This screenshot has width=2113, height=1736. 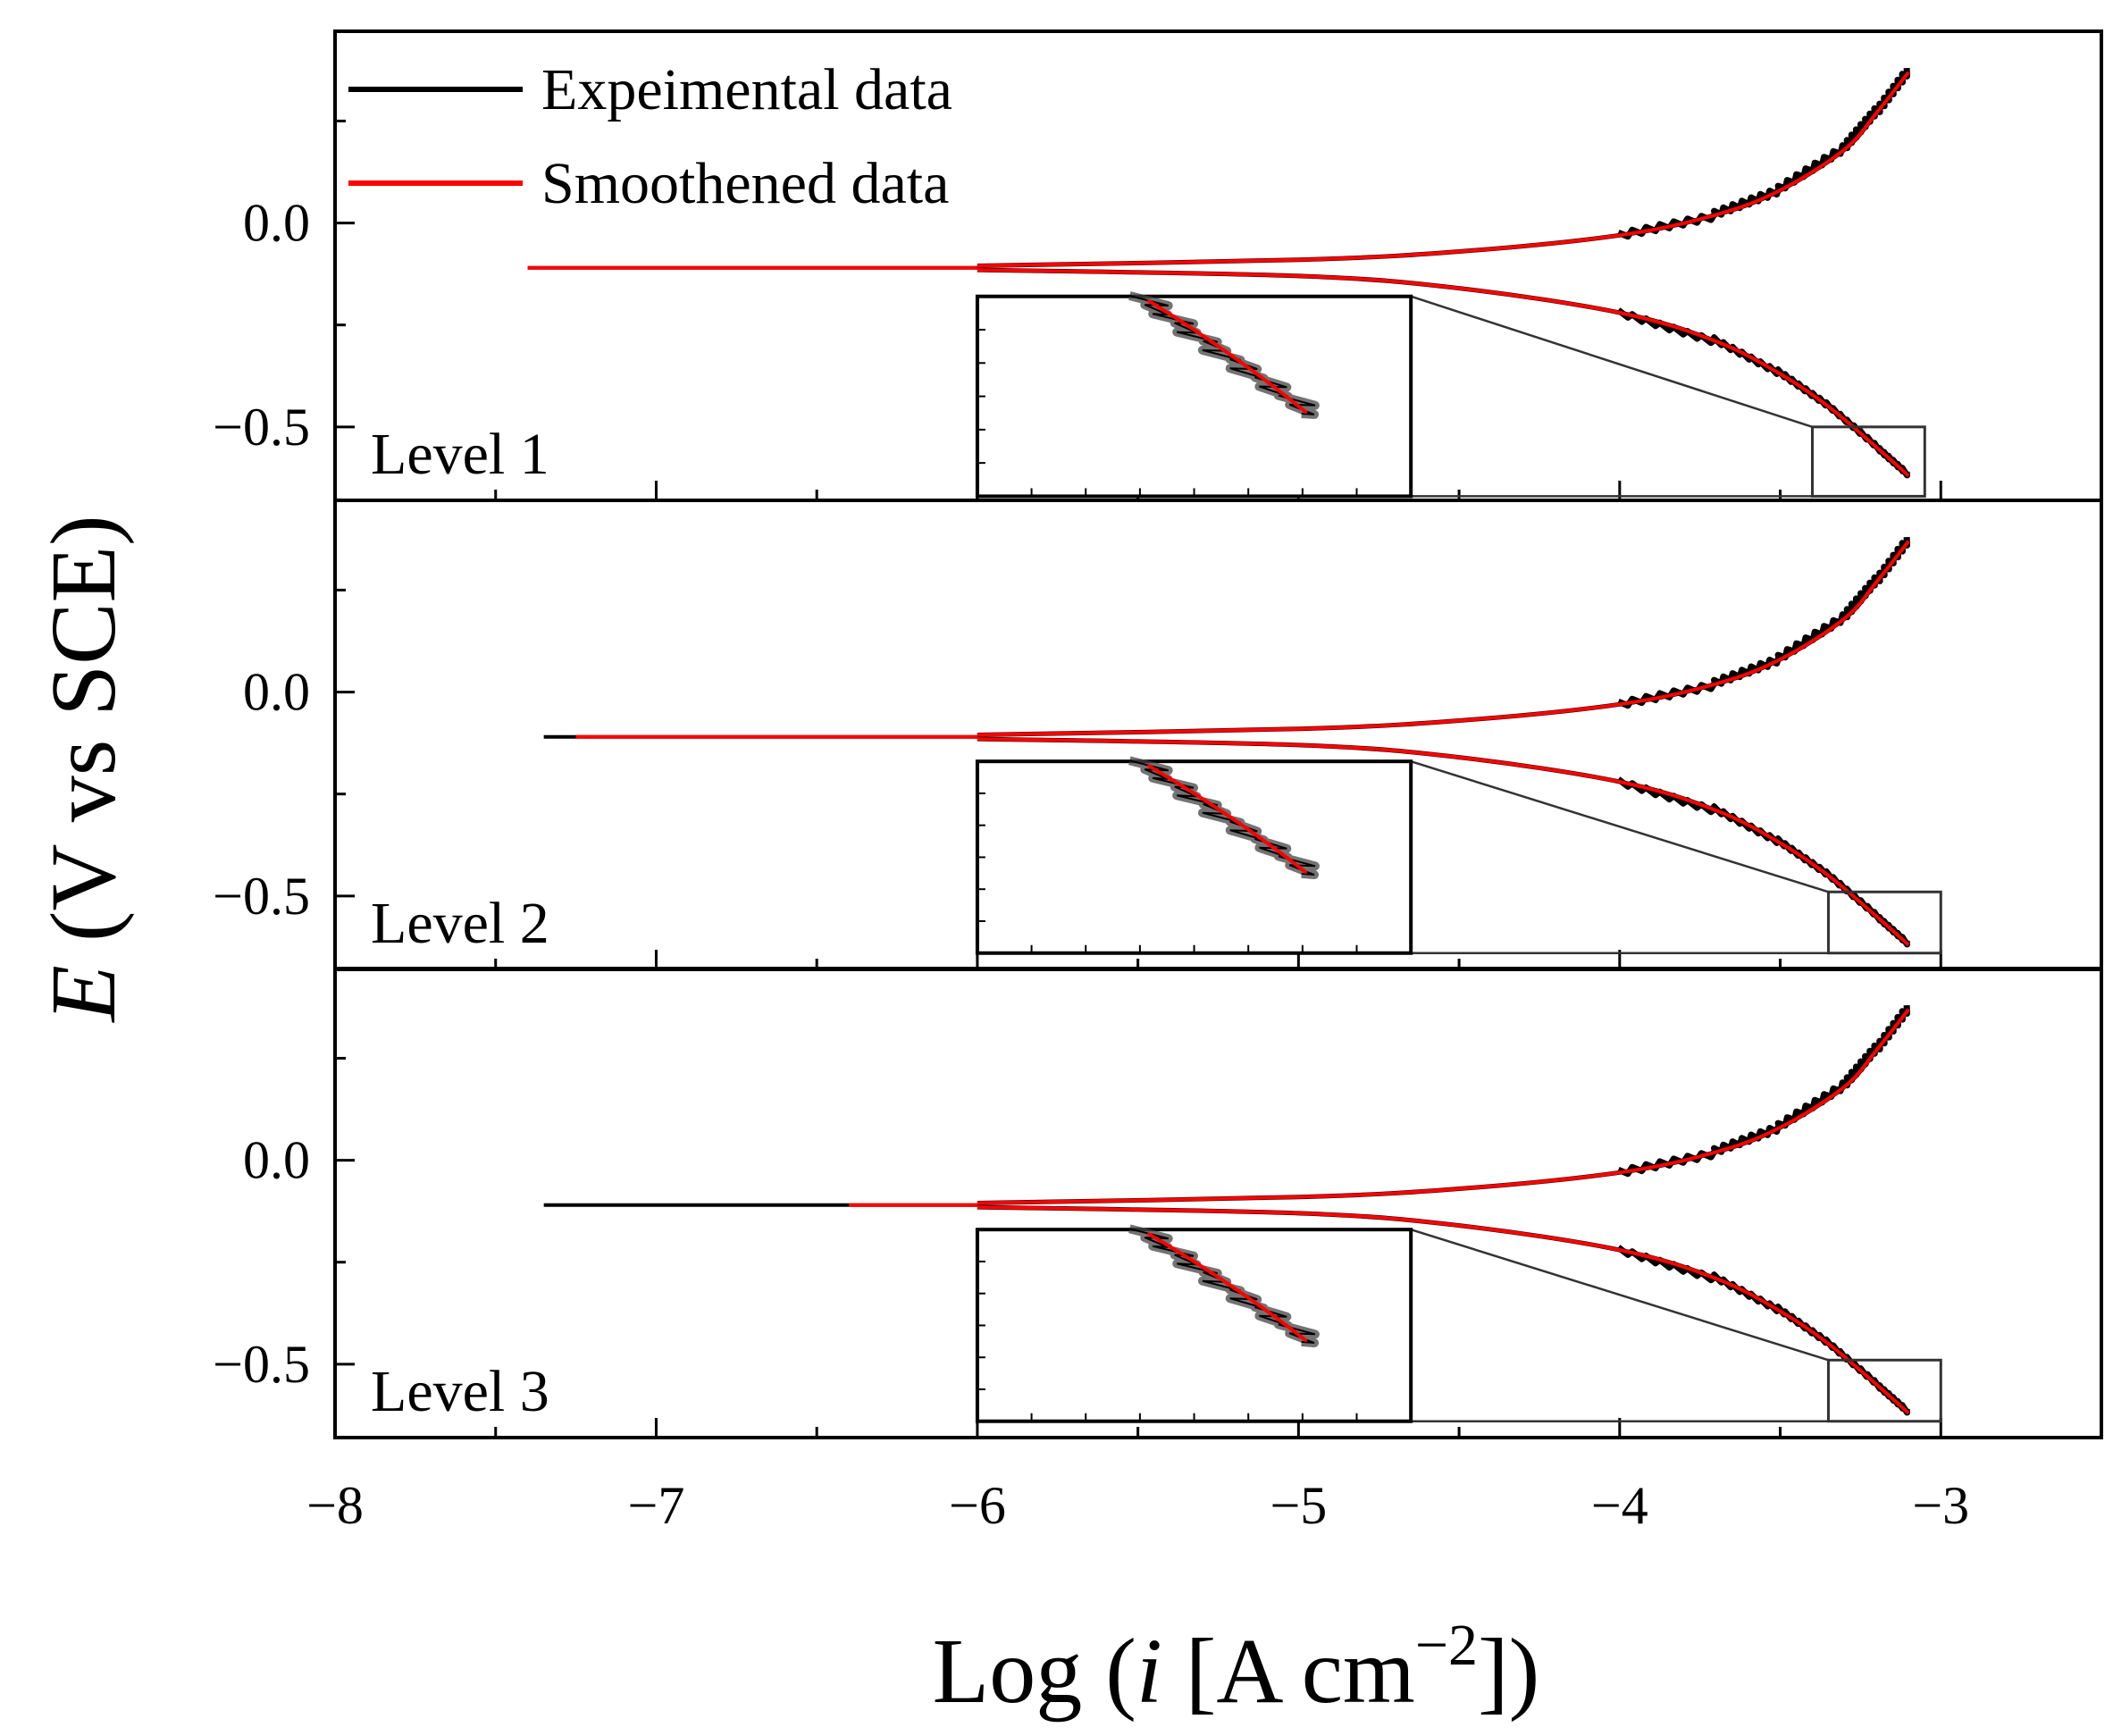 I want to click on panel-label: Level 1, so click(x=460, y=454).